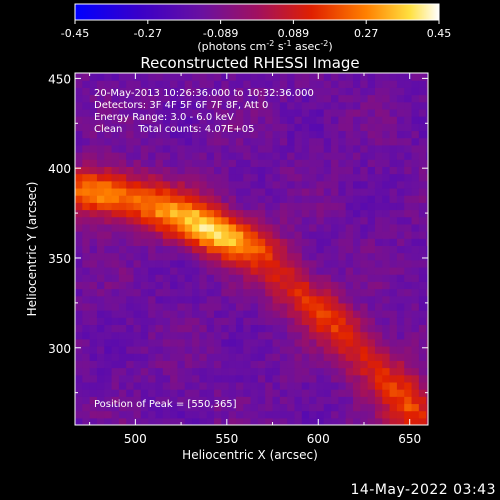 This screenshot has height=500, width=500. Describe the element at coordinates (135, 439) in the screenshot. I see `x-tick-label: 500` at that location.